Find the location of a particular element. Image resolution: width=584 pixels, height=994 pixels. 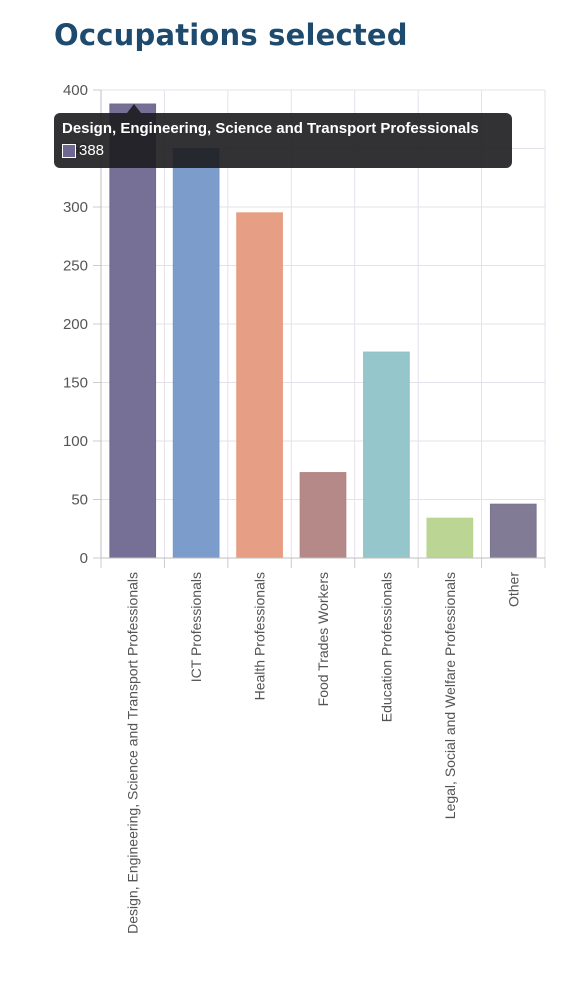

x-tick-label: Health Professionals is located at coordinates (260, 636).